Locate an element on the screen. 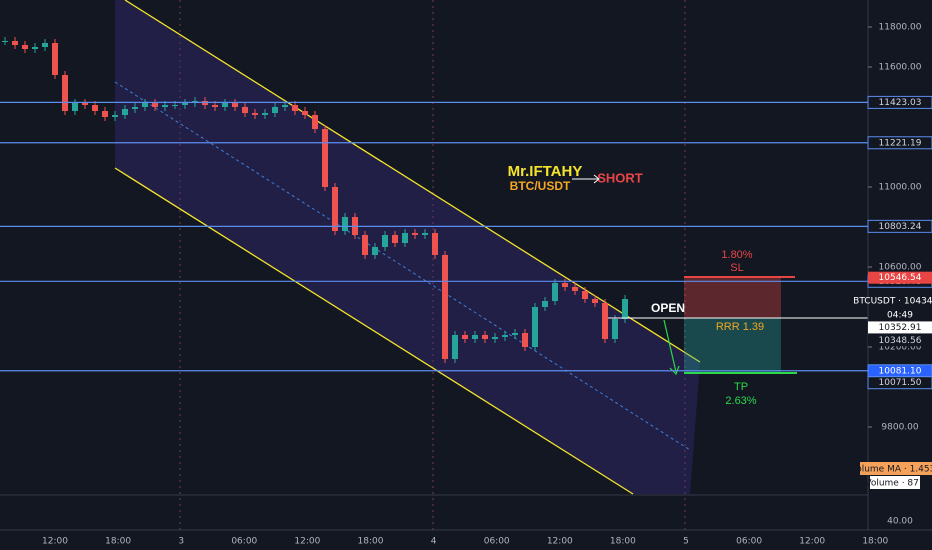 This screenshot has height=550, width=932. level-label: 10803.24 is located at coordinates (900, 227).